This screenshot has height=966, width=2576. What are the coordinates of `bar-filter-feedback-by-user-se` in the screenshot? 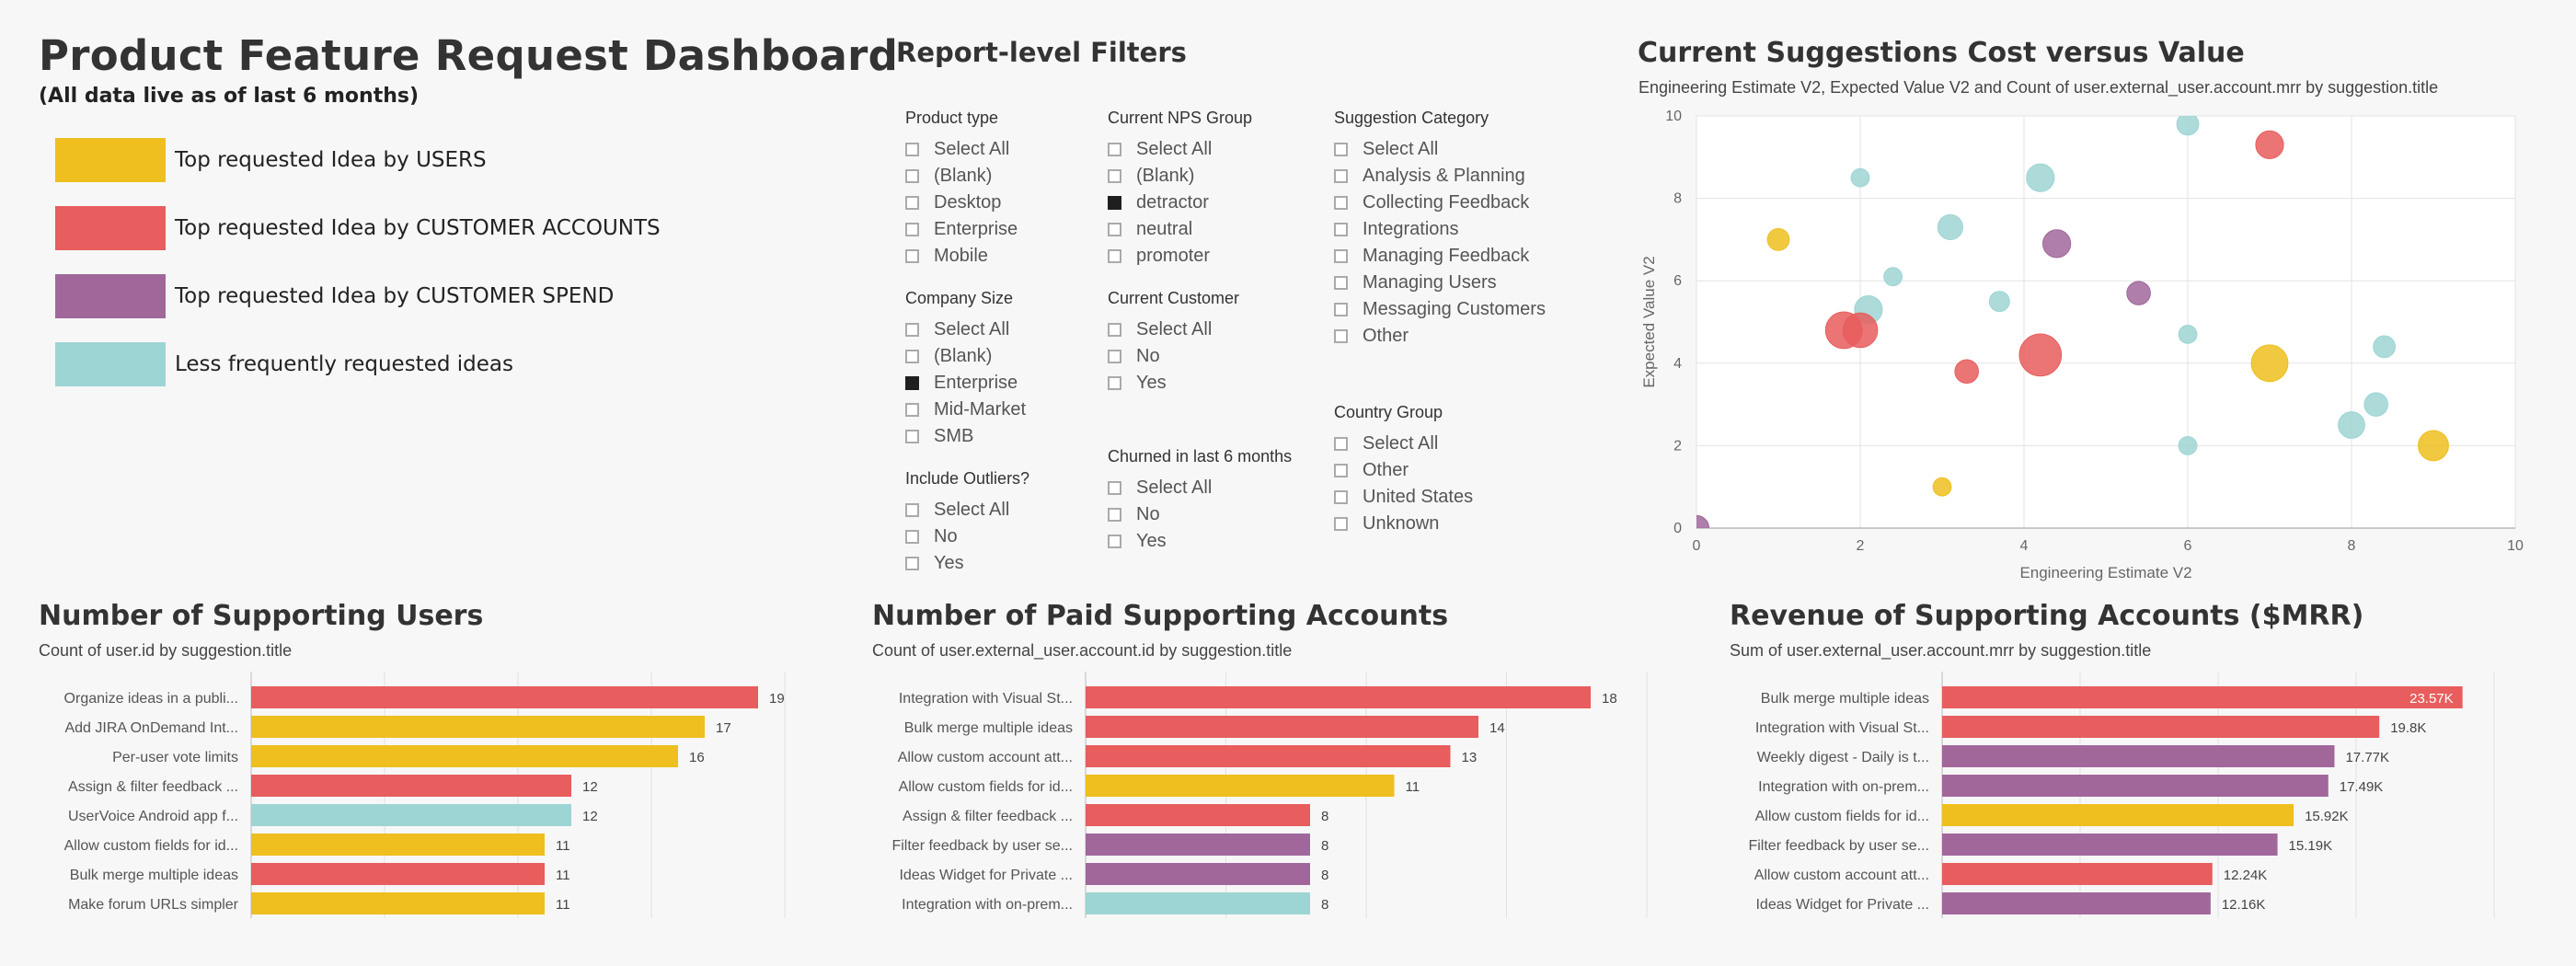 It's located at (2110, 845).